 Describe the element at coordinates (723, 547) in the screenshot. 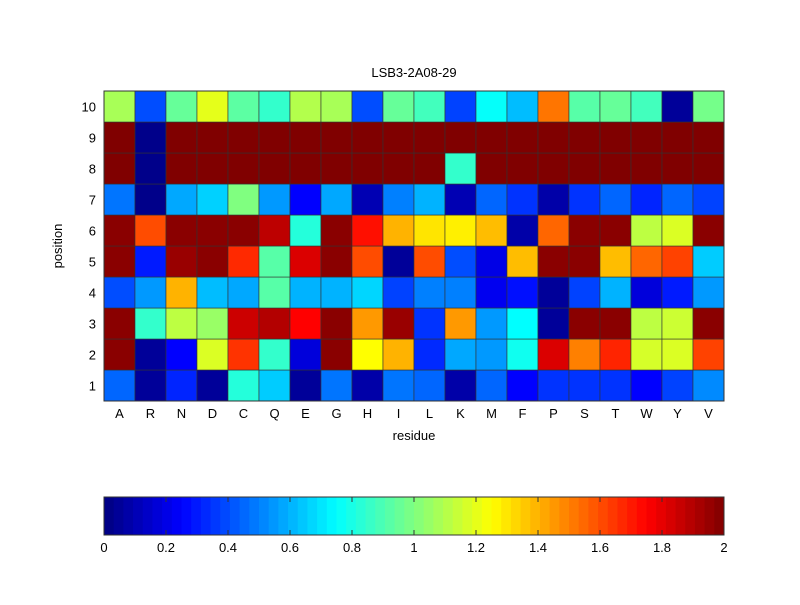

I see `colorbar-tick-label: 2` at that location.